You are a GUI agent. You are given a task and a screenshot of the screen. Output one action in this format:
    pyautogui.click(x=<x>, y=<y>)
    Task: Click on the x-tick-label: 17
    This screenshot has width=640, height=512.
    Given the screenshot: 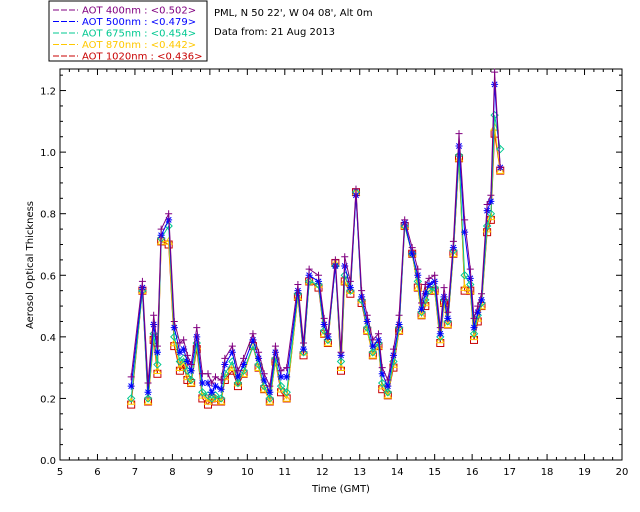 What is the action you would take?
    pyautogui.click(x=509, y=472)
    